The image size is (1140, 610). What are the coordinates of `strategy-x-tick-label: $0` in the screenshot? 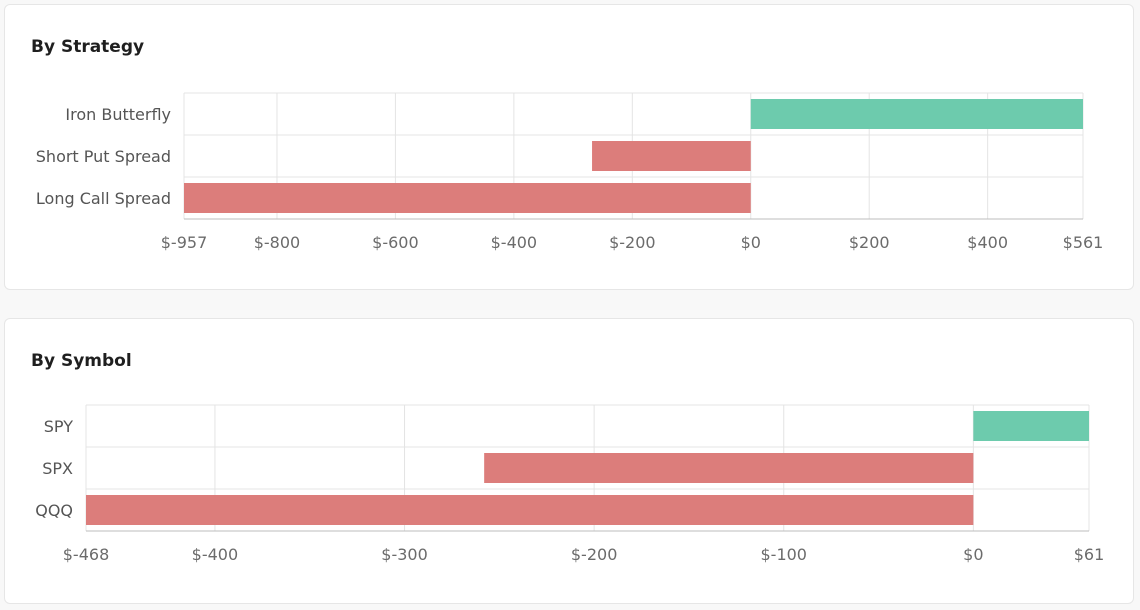 It's located at (751, 242).